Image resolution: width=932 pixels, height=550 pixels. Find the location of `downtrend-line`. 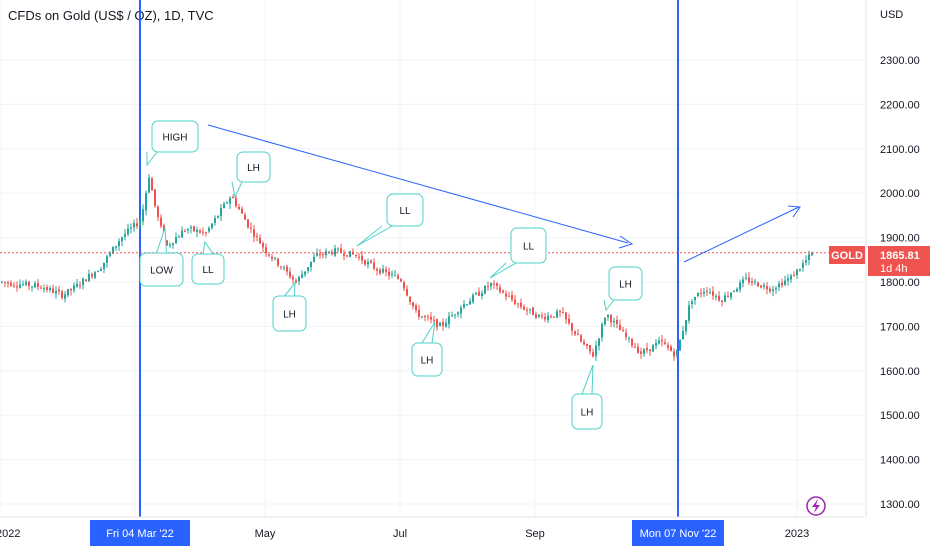

downtrend-line is located at coordinates (418, 184).